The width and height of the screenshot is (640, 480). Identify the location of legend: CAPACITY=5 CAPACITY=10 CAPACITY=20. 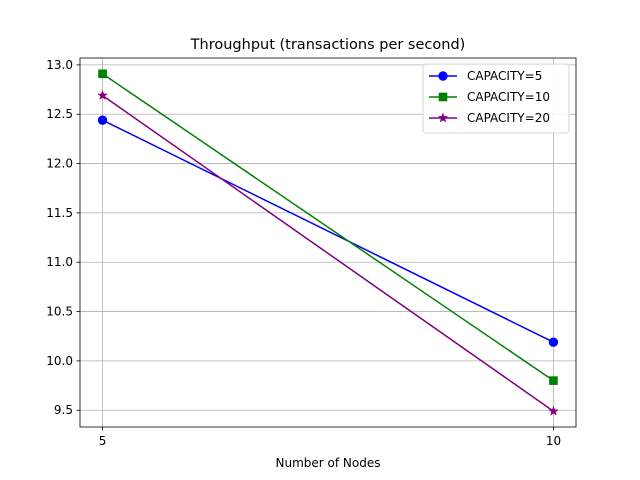
(496, 98).